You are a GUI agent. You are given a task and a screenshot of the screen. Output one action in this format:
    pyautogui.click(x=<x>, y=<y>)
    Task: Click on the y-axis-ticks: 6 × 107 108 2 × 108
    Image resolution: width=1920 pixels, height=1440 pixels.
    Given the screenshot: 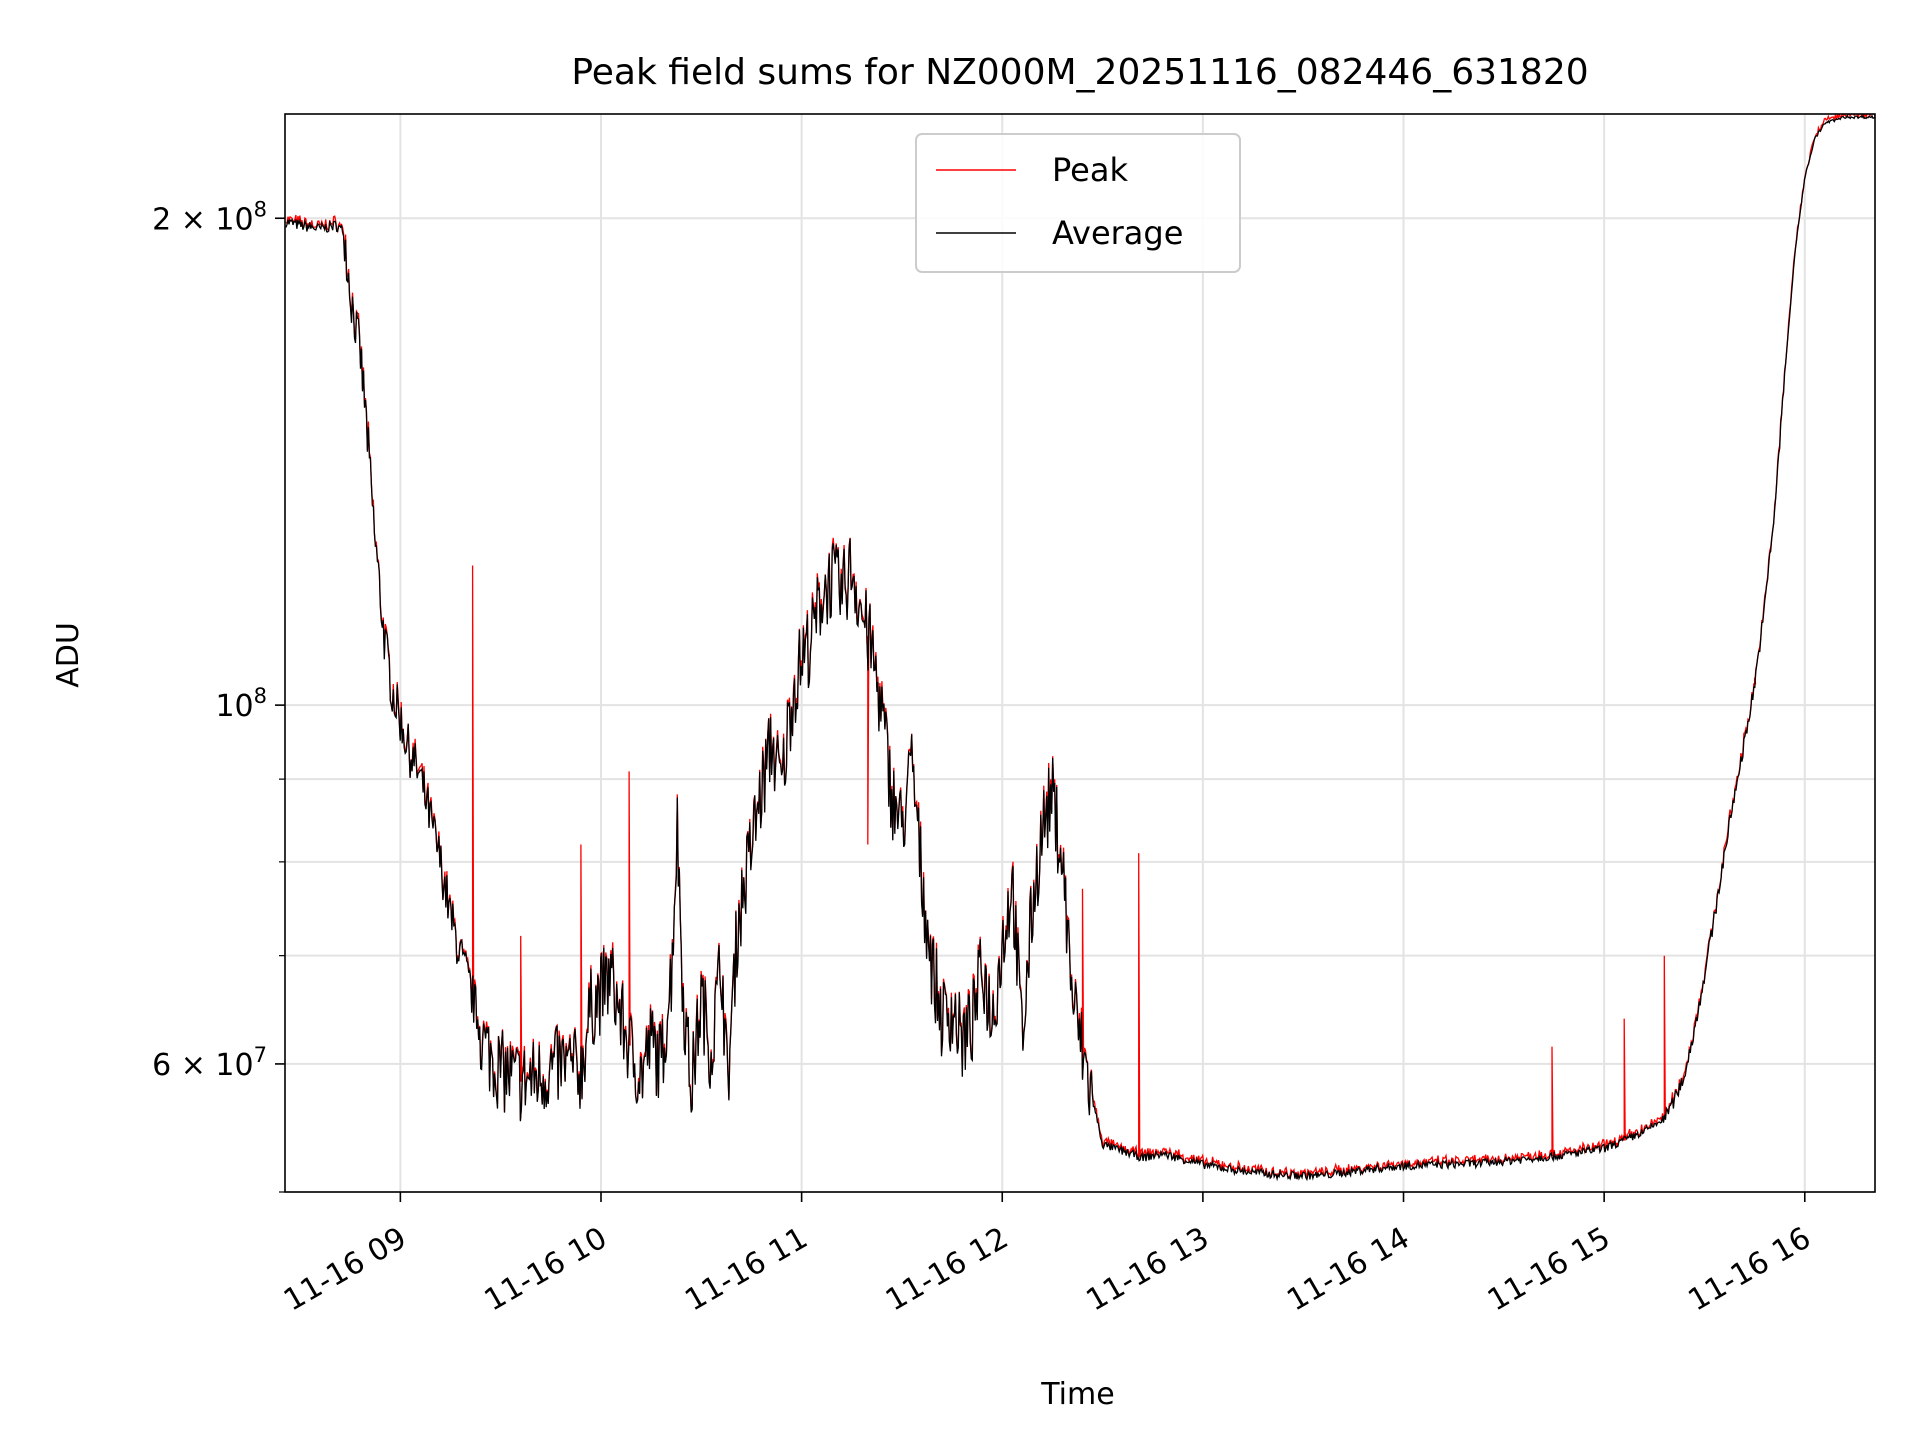 What is the action you would take?
    pyautogui.click(x=218, y=695)
    